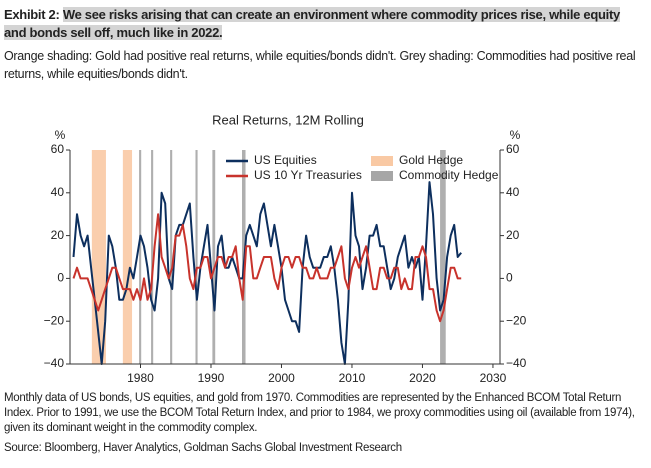  Describe the element at coordinates (515, 135) in the screenshot. I see `y2-unit: %` at that location.